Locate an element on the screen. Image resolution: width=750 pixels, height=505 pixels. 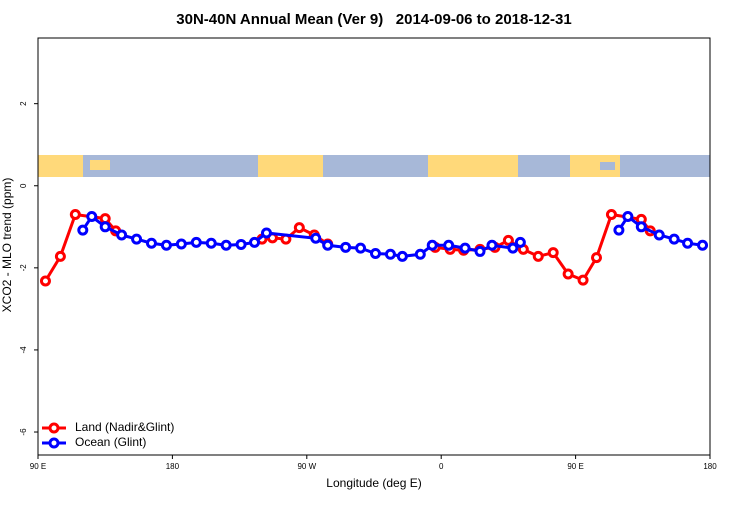
y-tick-label: -6 is located at coordinates (23, 432).